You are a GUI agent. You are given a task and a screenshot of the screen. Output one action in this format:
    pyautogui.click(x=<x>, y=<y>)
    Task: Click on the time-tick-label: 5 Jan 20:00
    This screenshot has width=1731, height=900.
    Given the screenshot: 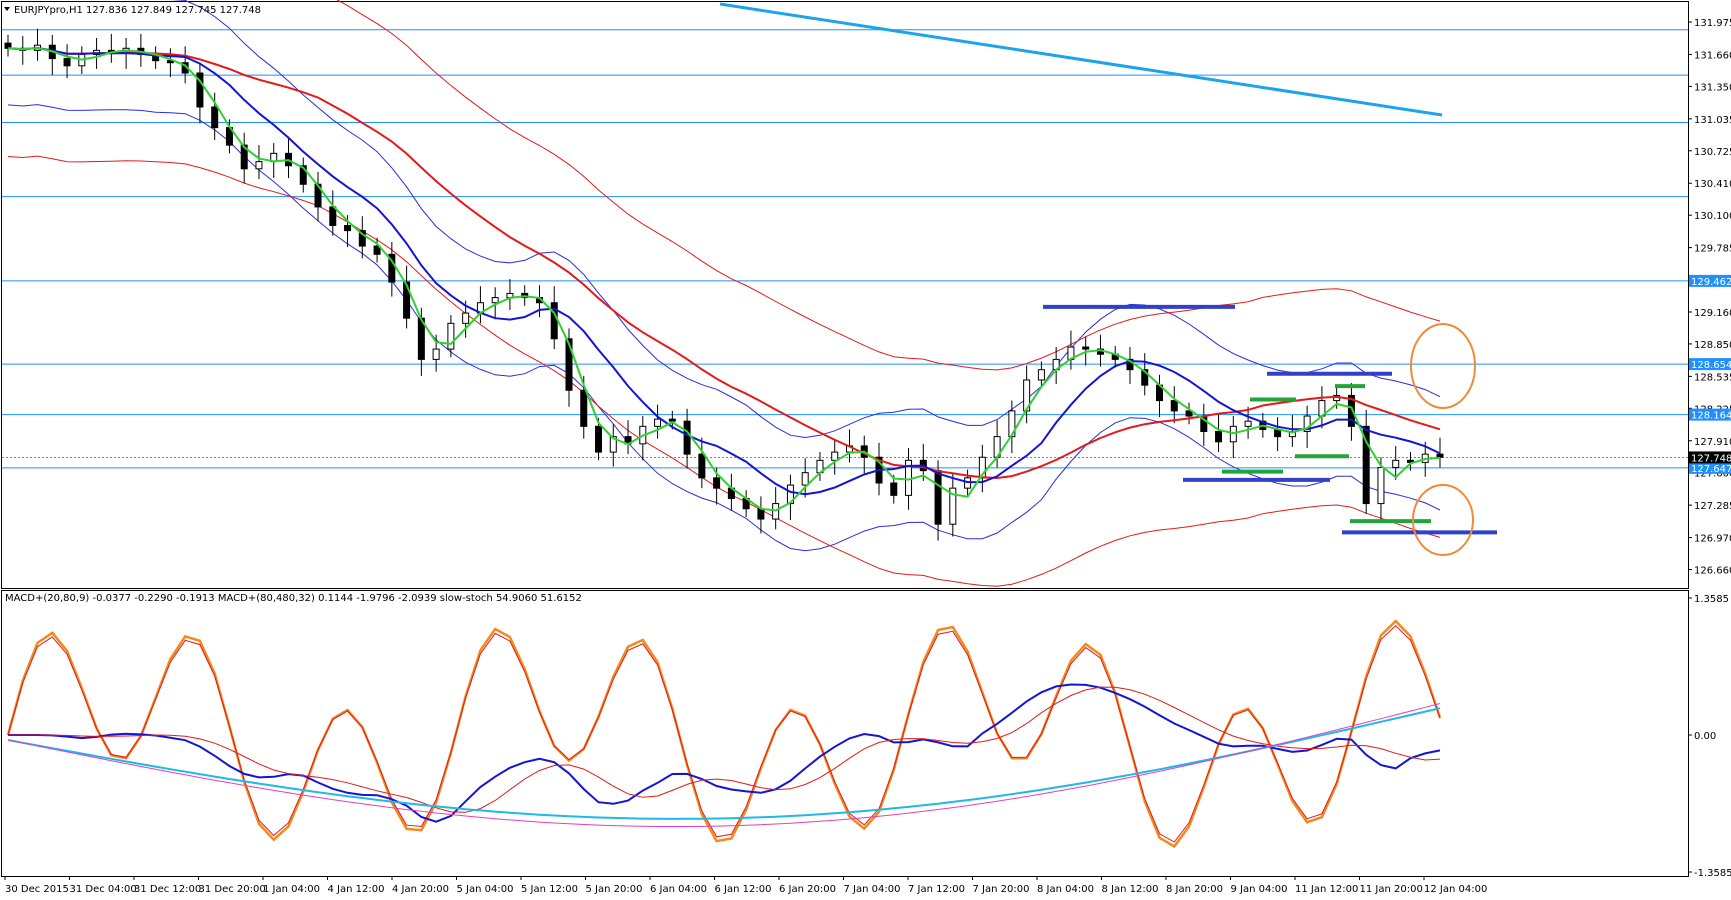 What is the action you would take?
    pyautogui.click(x=614, y=889)
    